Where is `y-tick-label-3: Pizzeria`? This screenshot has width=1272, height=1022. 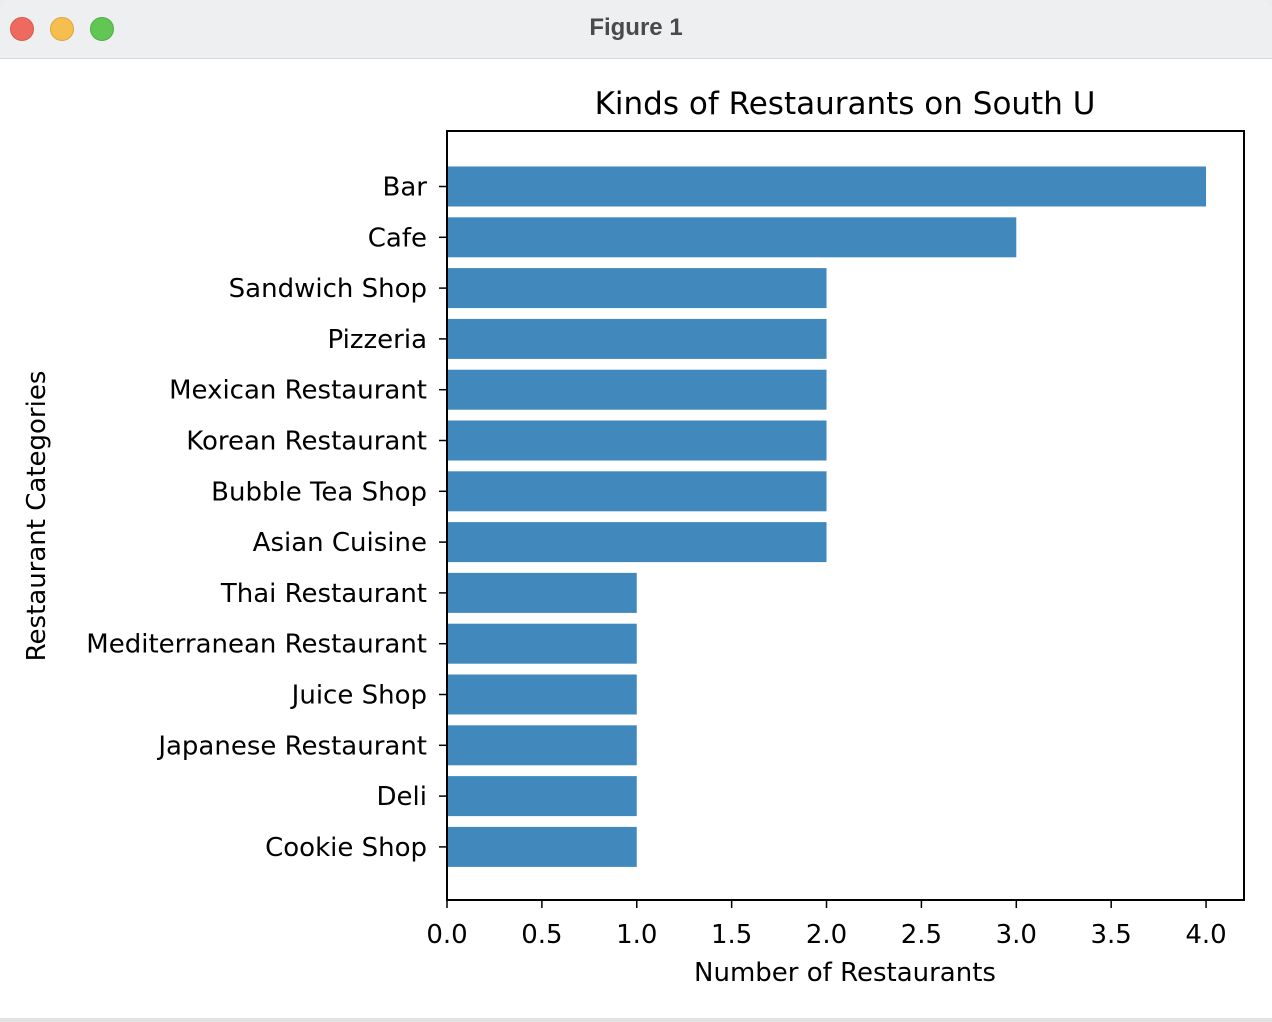
y-tick-label-3: Pizzeria is located at coordinates (377, 340).